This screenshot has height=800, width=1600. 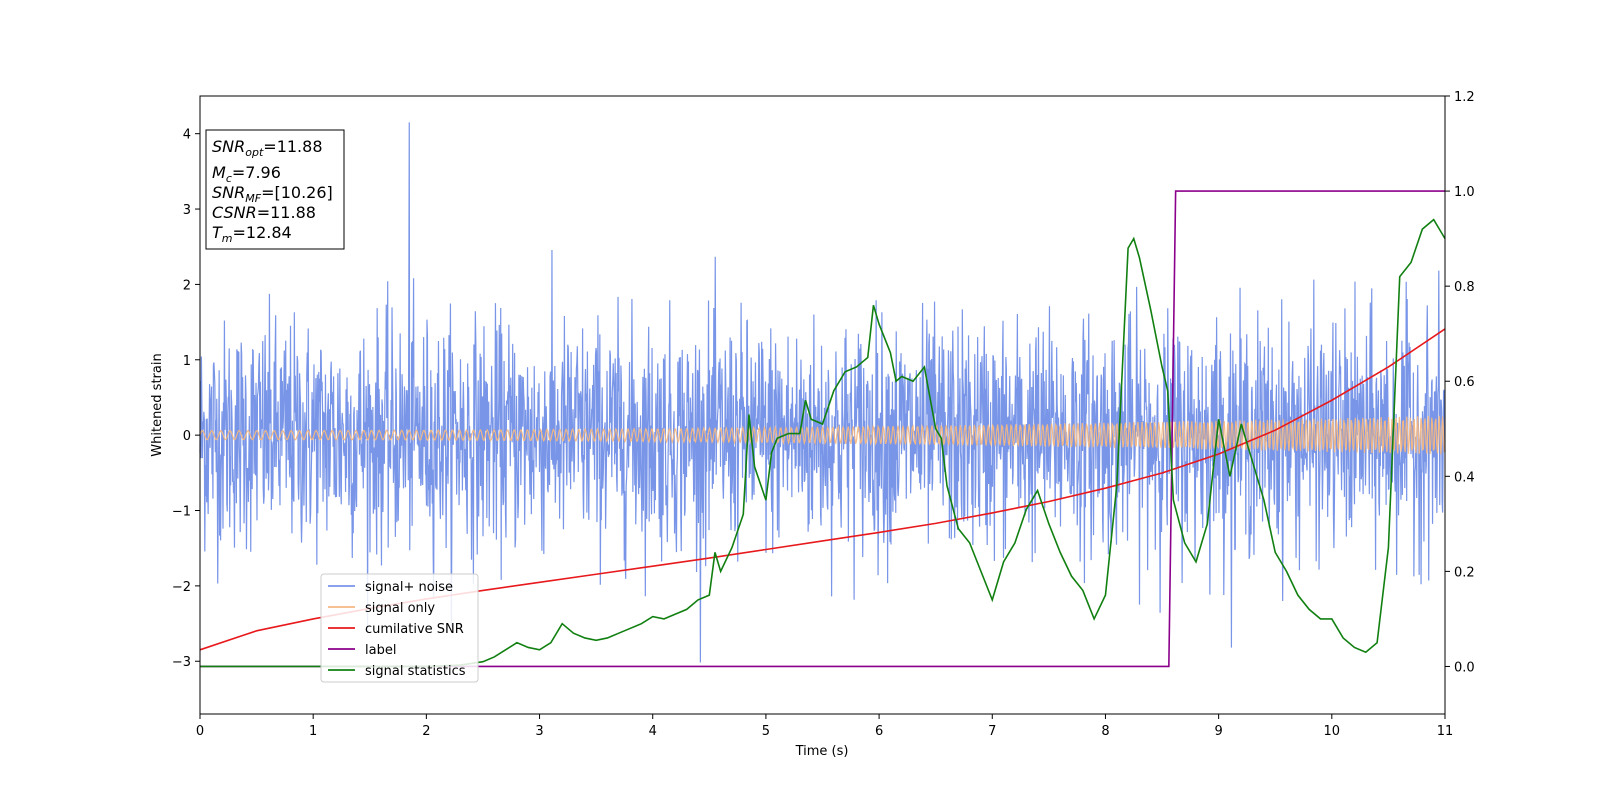 I want to click on x-tick-label: 10, so click(x=1332, y=731).